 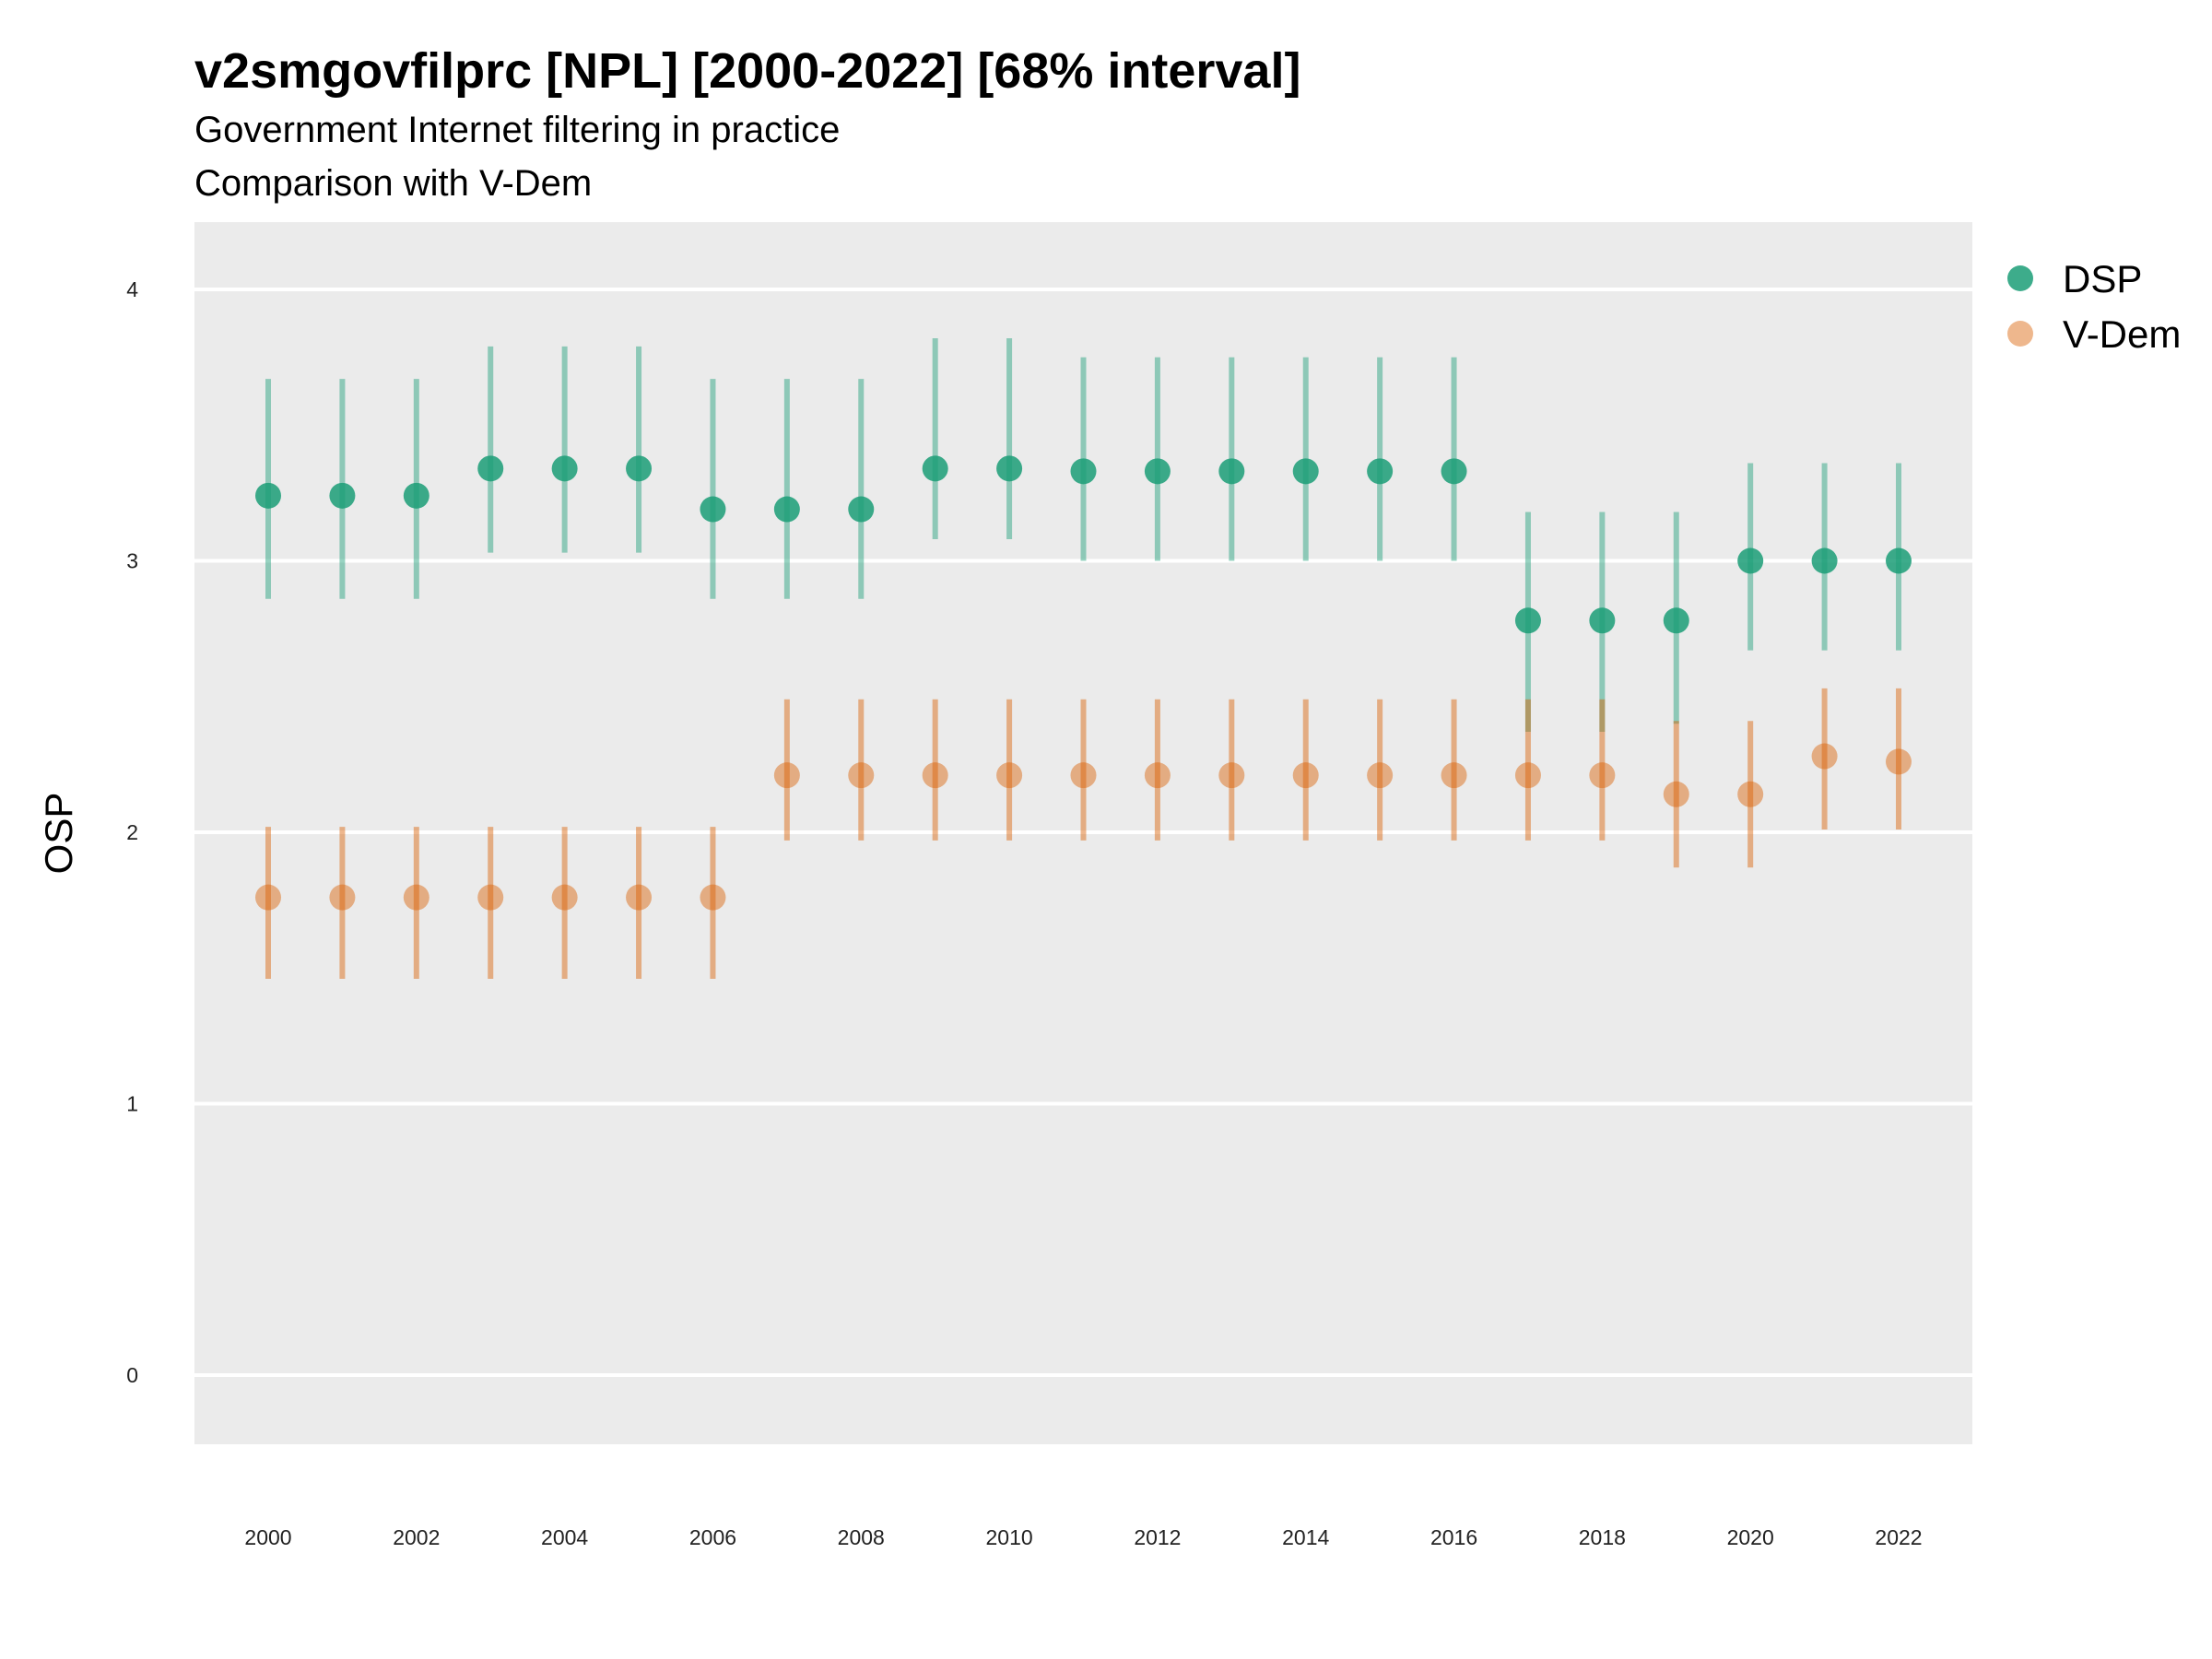 What do you see at coordinates (1750, 1537) in the screenshot?
I see `x-tick-label: 2020` at bounding box center [1750, 1537].